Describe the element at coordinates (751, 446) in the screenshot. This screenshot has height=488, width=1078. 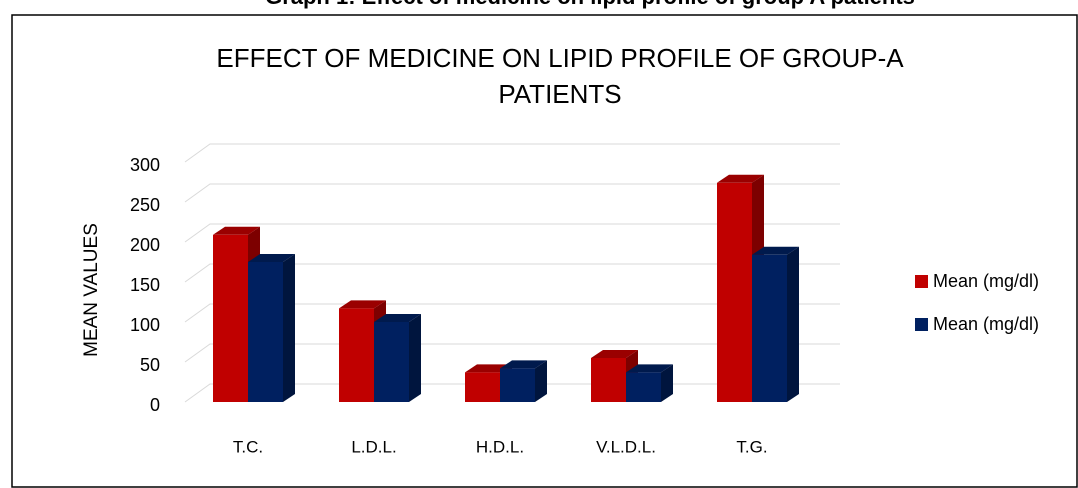
I see `x-tick-label: T.G.` at that location.